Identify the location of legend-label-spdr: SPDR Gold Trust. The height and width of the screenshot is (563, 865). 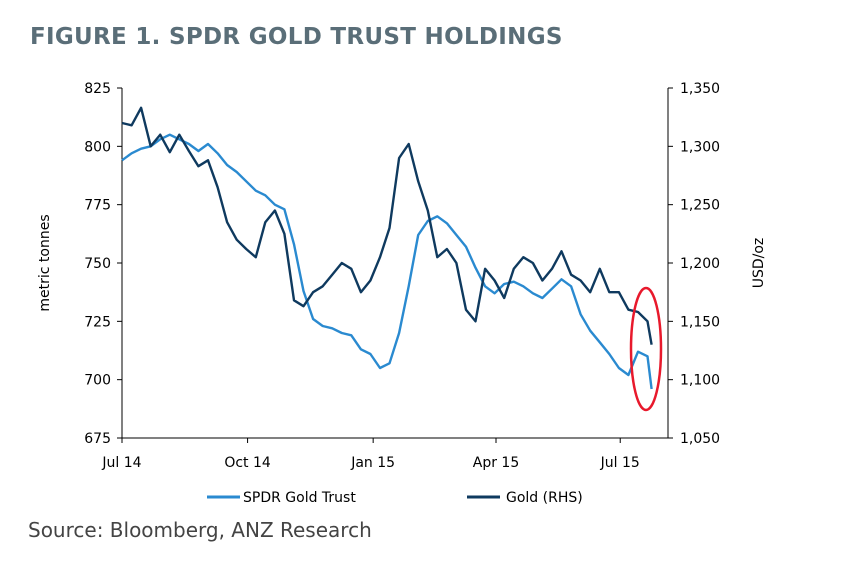
(299, 498).